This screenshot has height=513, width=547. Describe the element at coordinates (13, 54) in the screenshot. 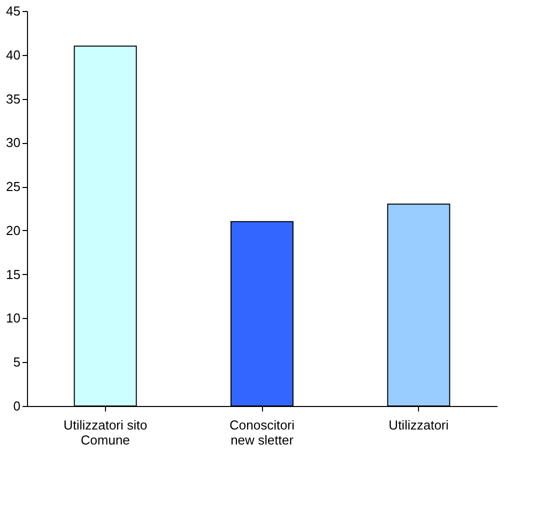

I see `y-tick-label: 40` at that location.